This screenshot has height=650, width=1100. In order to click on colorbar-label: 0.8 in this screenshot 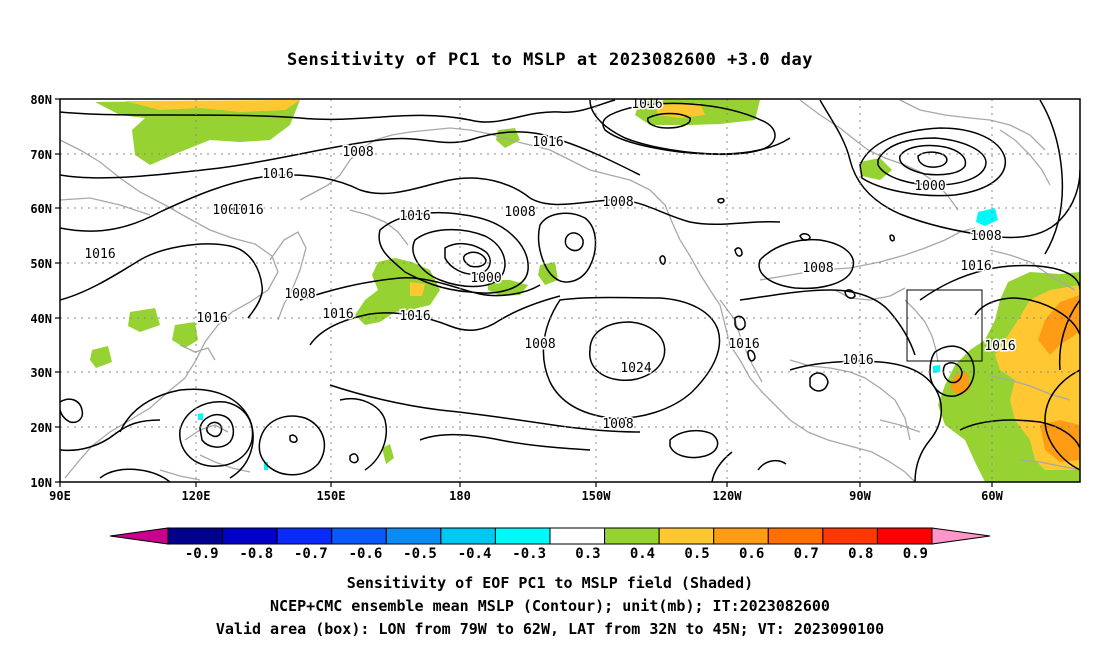, I will do `click(860, 554)`.